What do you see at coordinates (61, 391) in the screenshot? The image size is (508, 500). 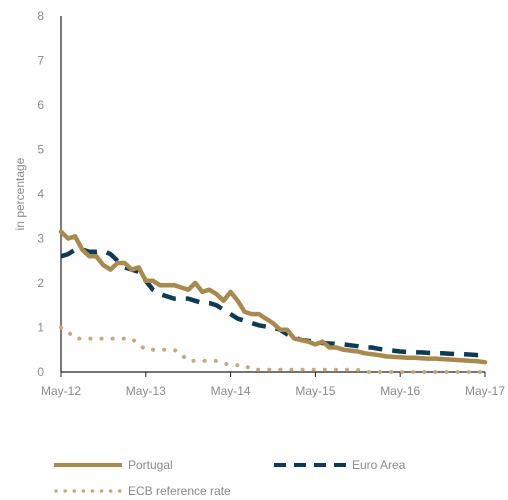 I see `x-tick-label: May-12` at bounding box center [61, 391].